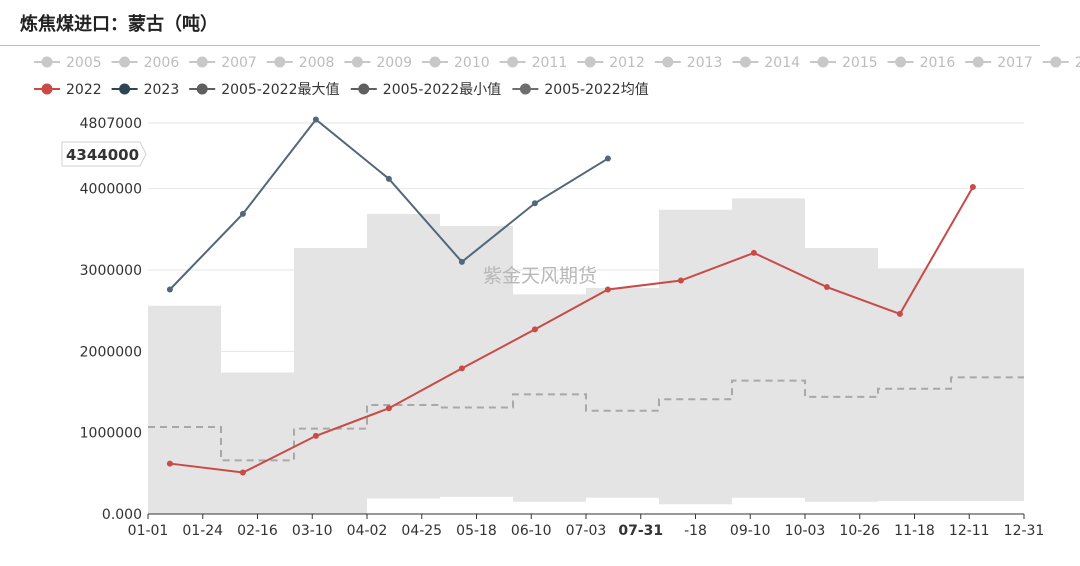 The width and height of the screenshot is (1080, 566). What do you see at coordinates (425, 90) in the screenshot?
I see `legend-item-2005-2022最小值: 2005-2022最小值` at bounding box center [425, 90].